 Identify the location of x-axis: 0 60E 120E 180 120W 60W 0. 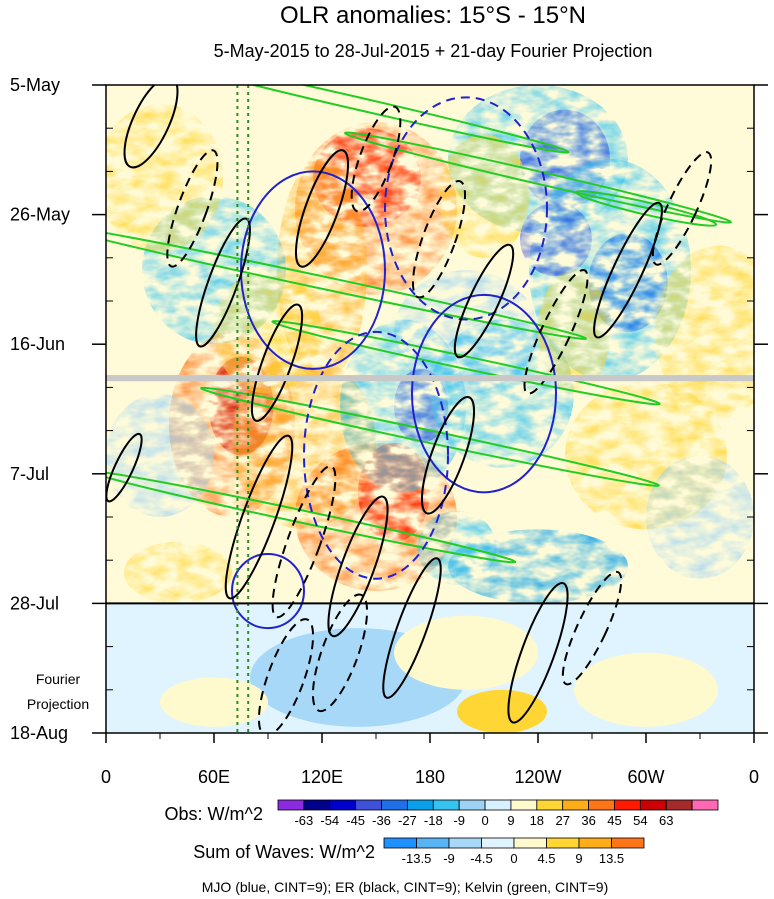
(430, 760).